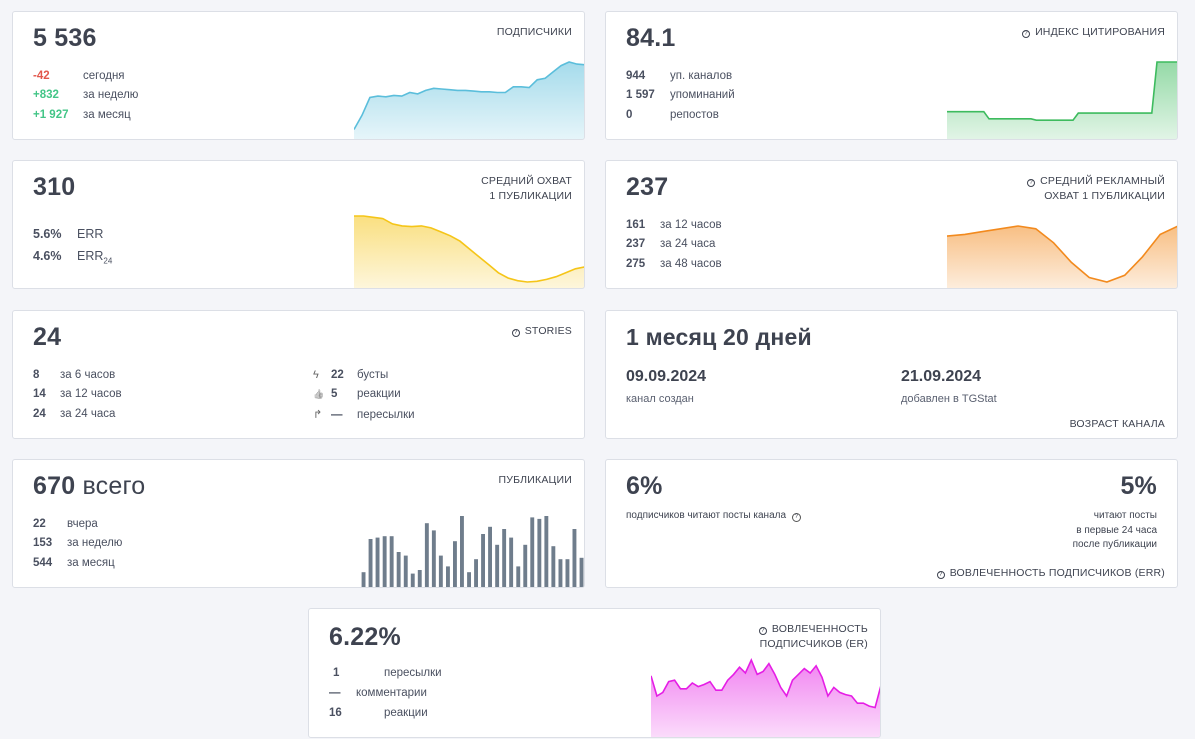  Describe the element at coordinates (82, 115) in the screenshot. I see `stat-row: +1 927 за месяц` at that location.